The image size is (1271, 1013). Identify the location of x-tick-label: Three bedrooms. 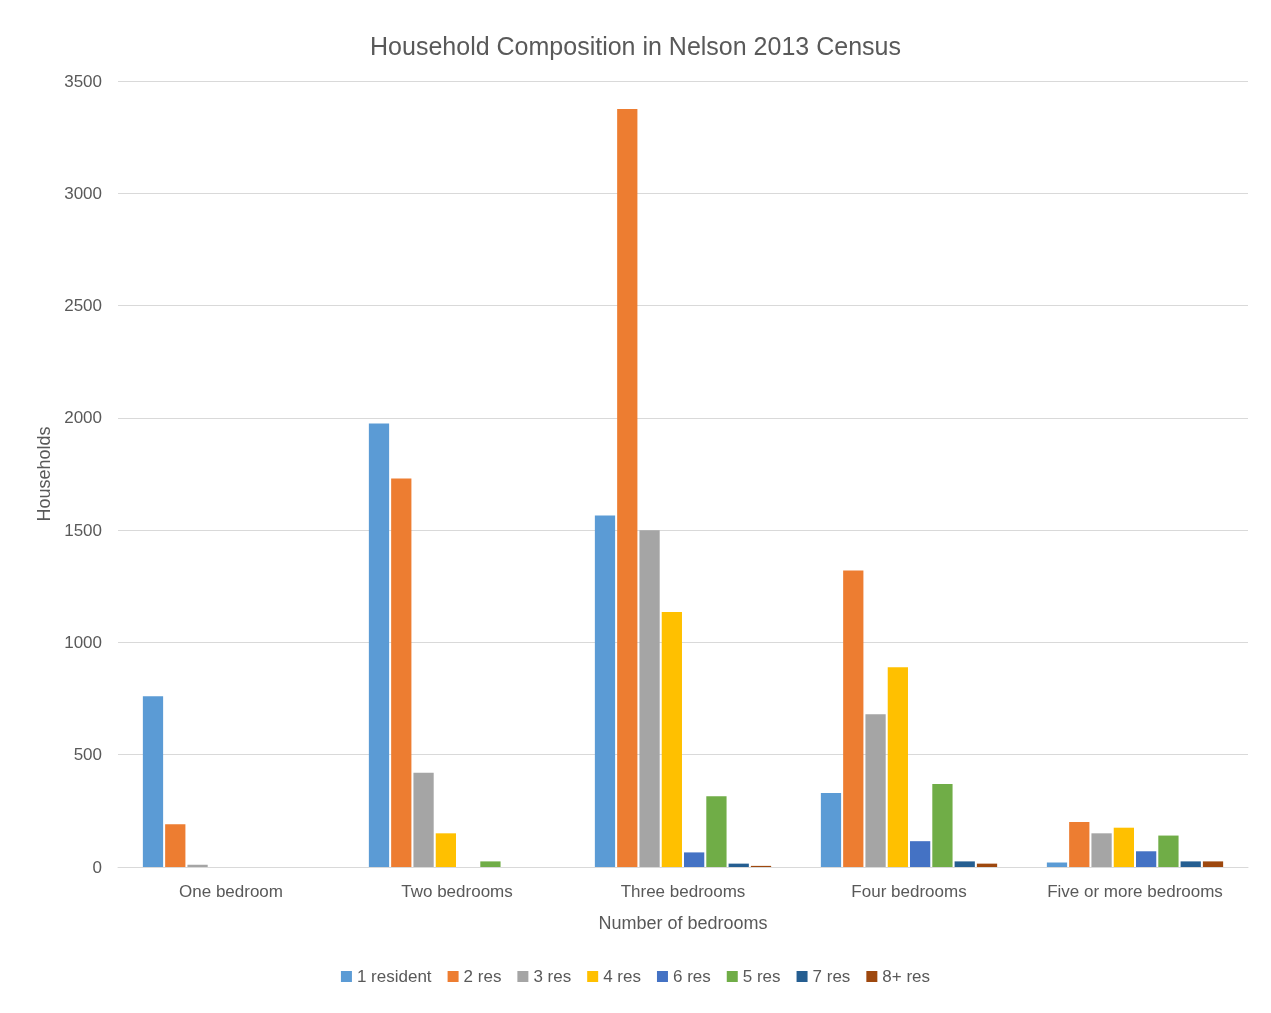
(683, 891).